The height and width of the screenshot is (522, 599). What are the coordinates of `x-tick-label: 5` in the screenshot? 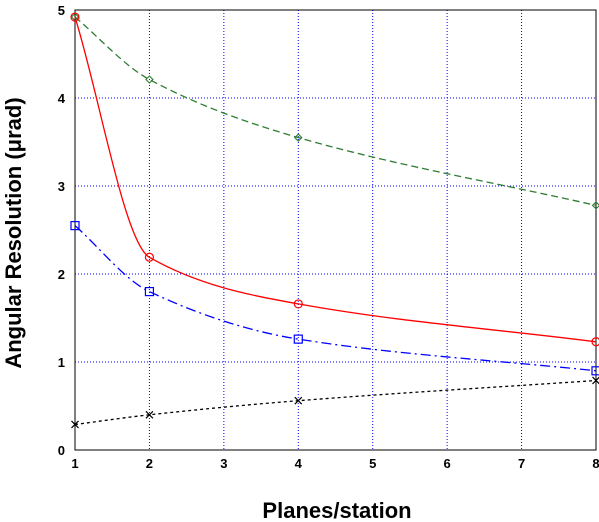 It's located at (372, 463).